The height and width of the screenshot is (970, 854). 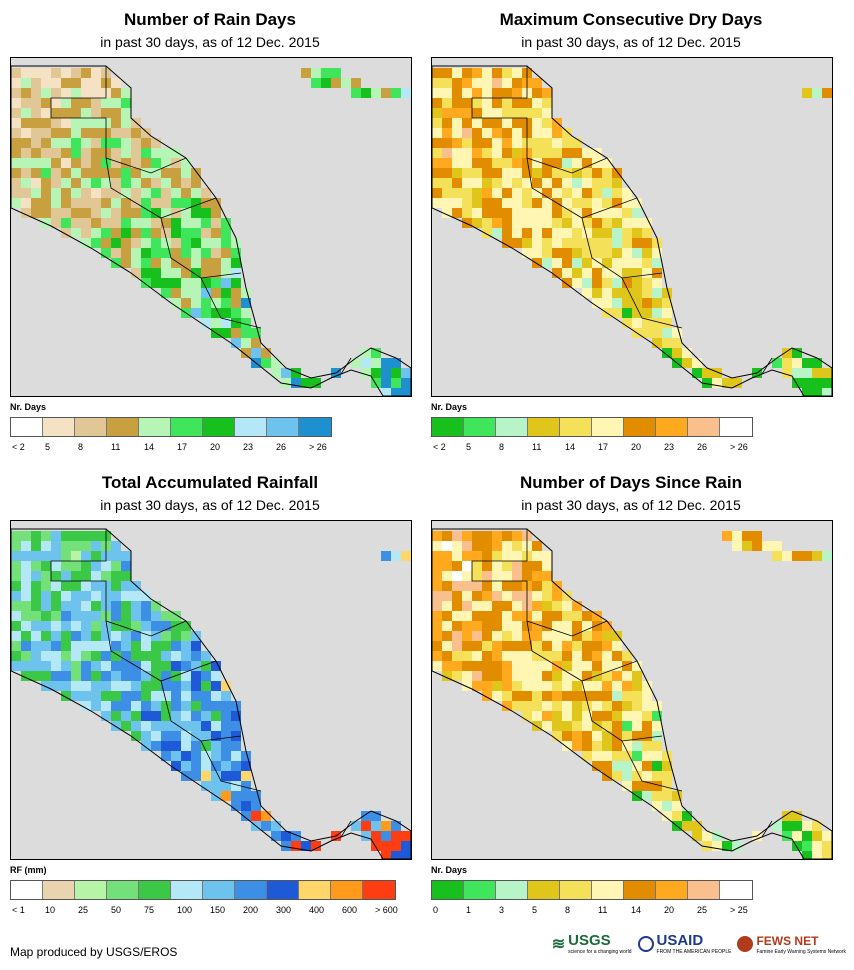 What do you see at coordinates (684, 943) in the screenshot?
I see `usaid-logo: USAID FROM THE AMERICAN PEOPLE` at bounding box center [684, 943].